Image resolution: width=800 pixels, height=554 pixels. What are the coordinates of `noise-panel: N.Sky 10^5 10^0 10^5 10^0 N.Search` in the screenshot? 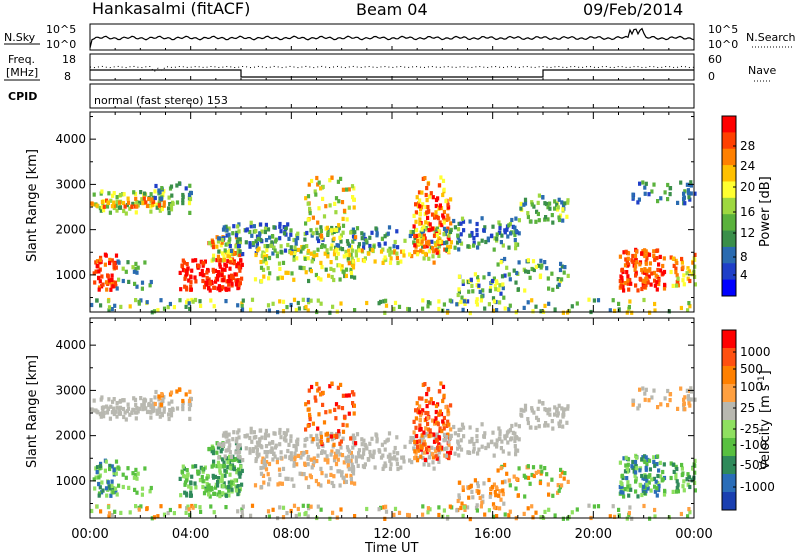 It's located at (400, 37).